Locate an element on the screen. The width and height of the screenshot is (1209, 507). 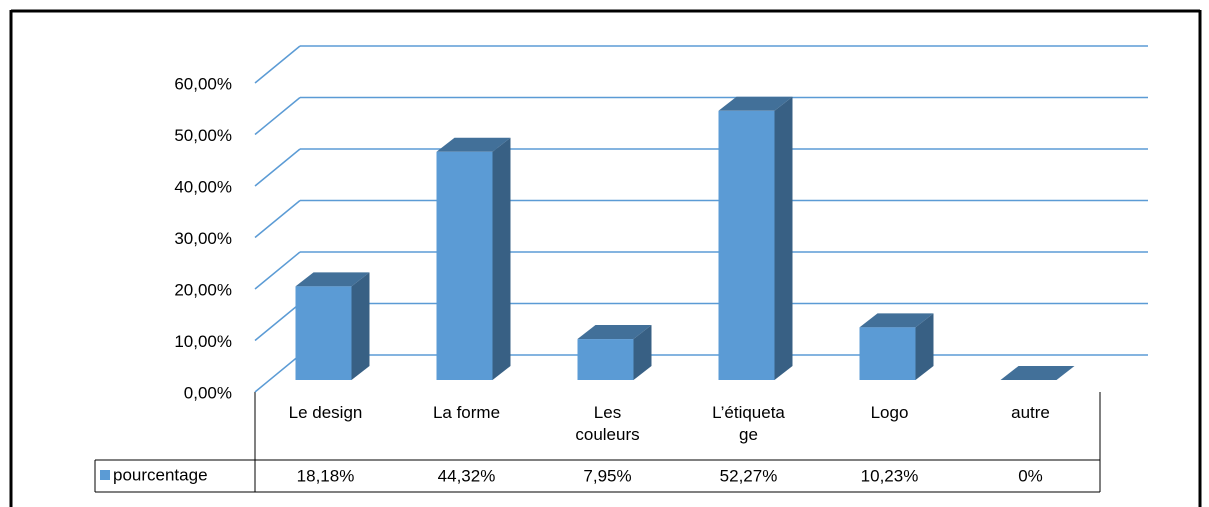
data-label: 0% is located at coordinates (1030, 475).